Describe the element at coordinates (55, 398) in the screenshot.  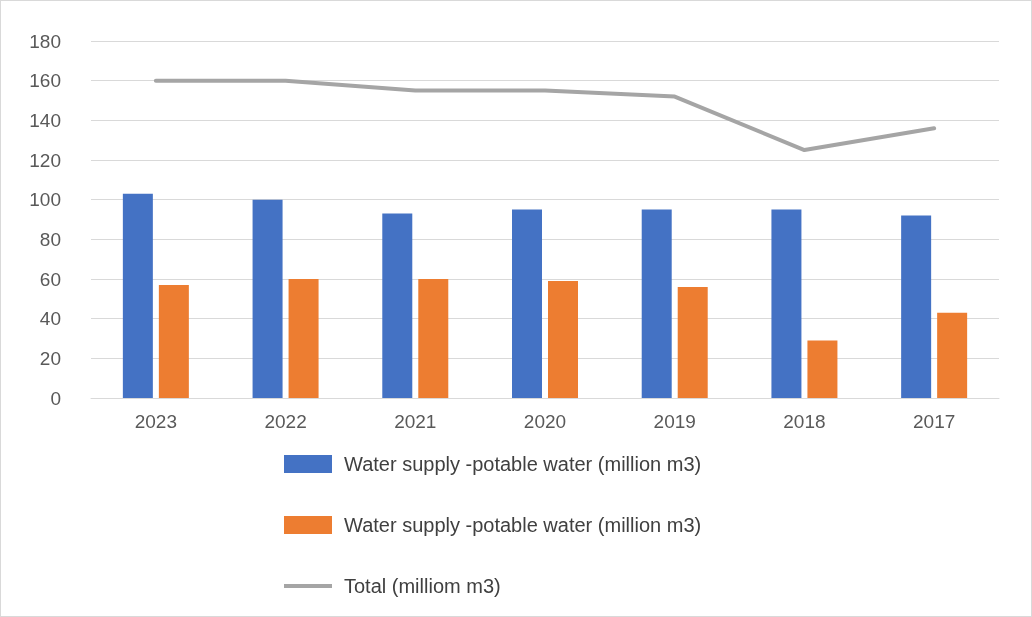
I see `y-tick-label: 0` at that location.